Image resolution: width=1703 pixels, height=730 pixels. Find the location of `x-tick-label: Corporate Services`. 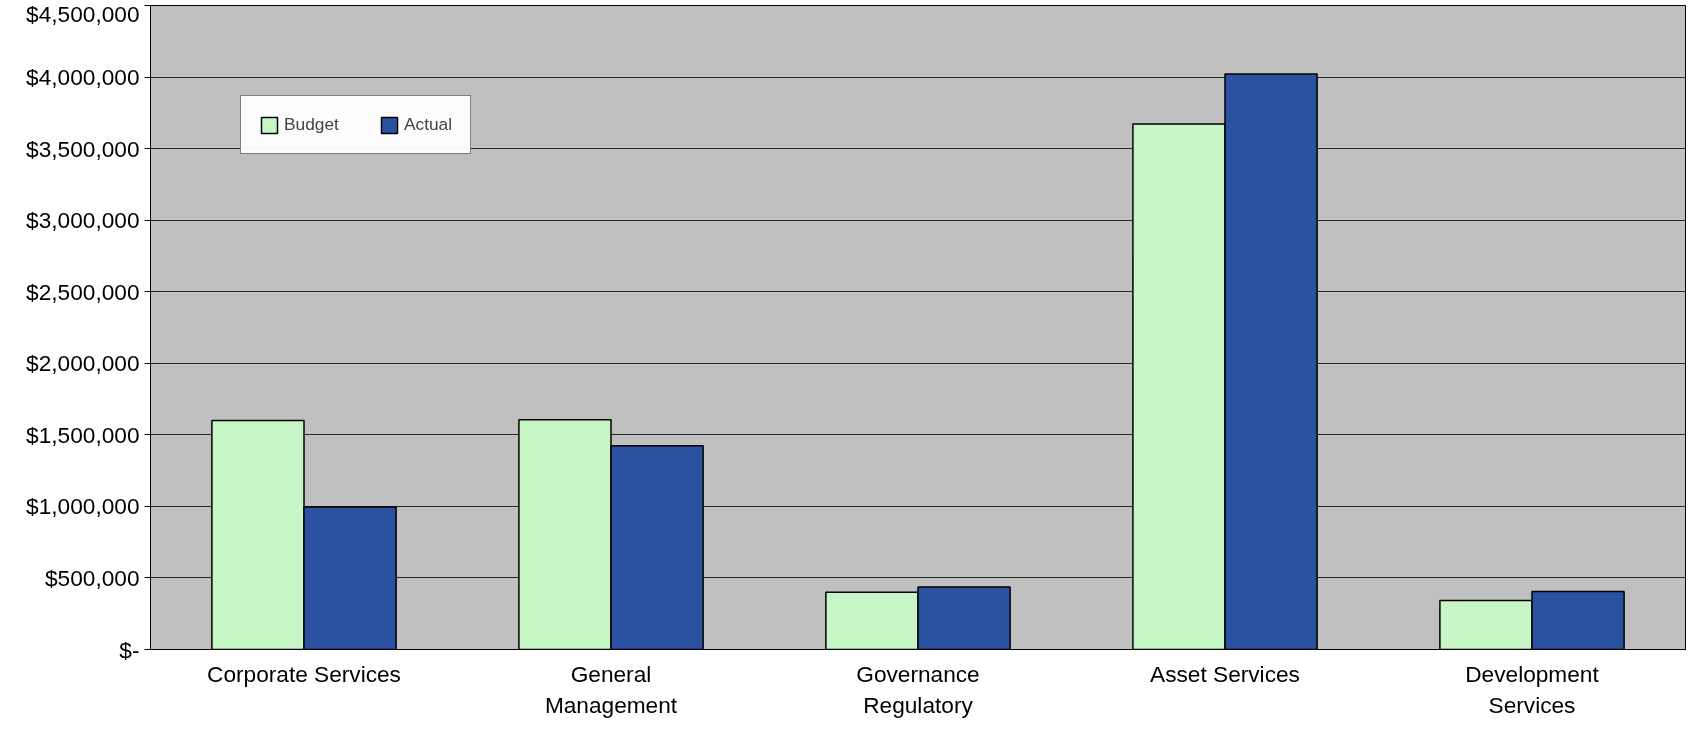

x-tick-label: Corporate Services is located at coordinates (304, 673).